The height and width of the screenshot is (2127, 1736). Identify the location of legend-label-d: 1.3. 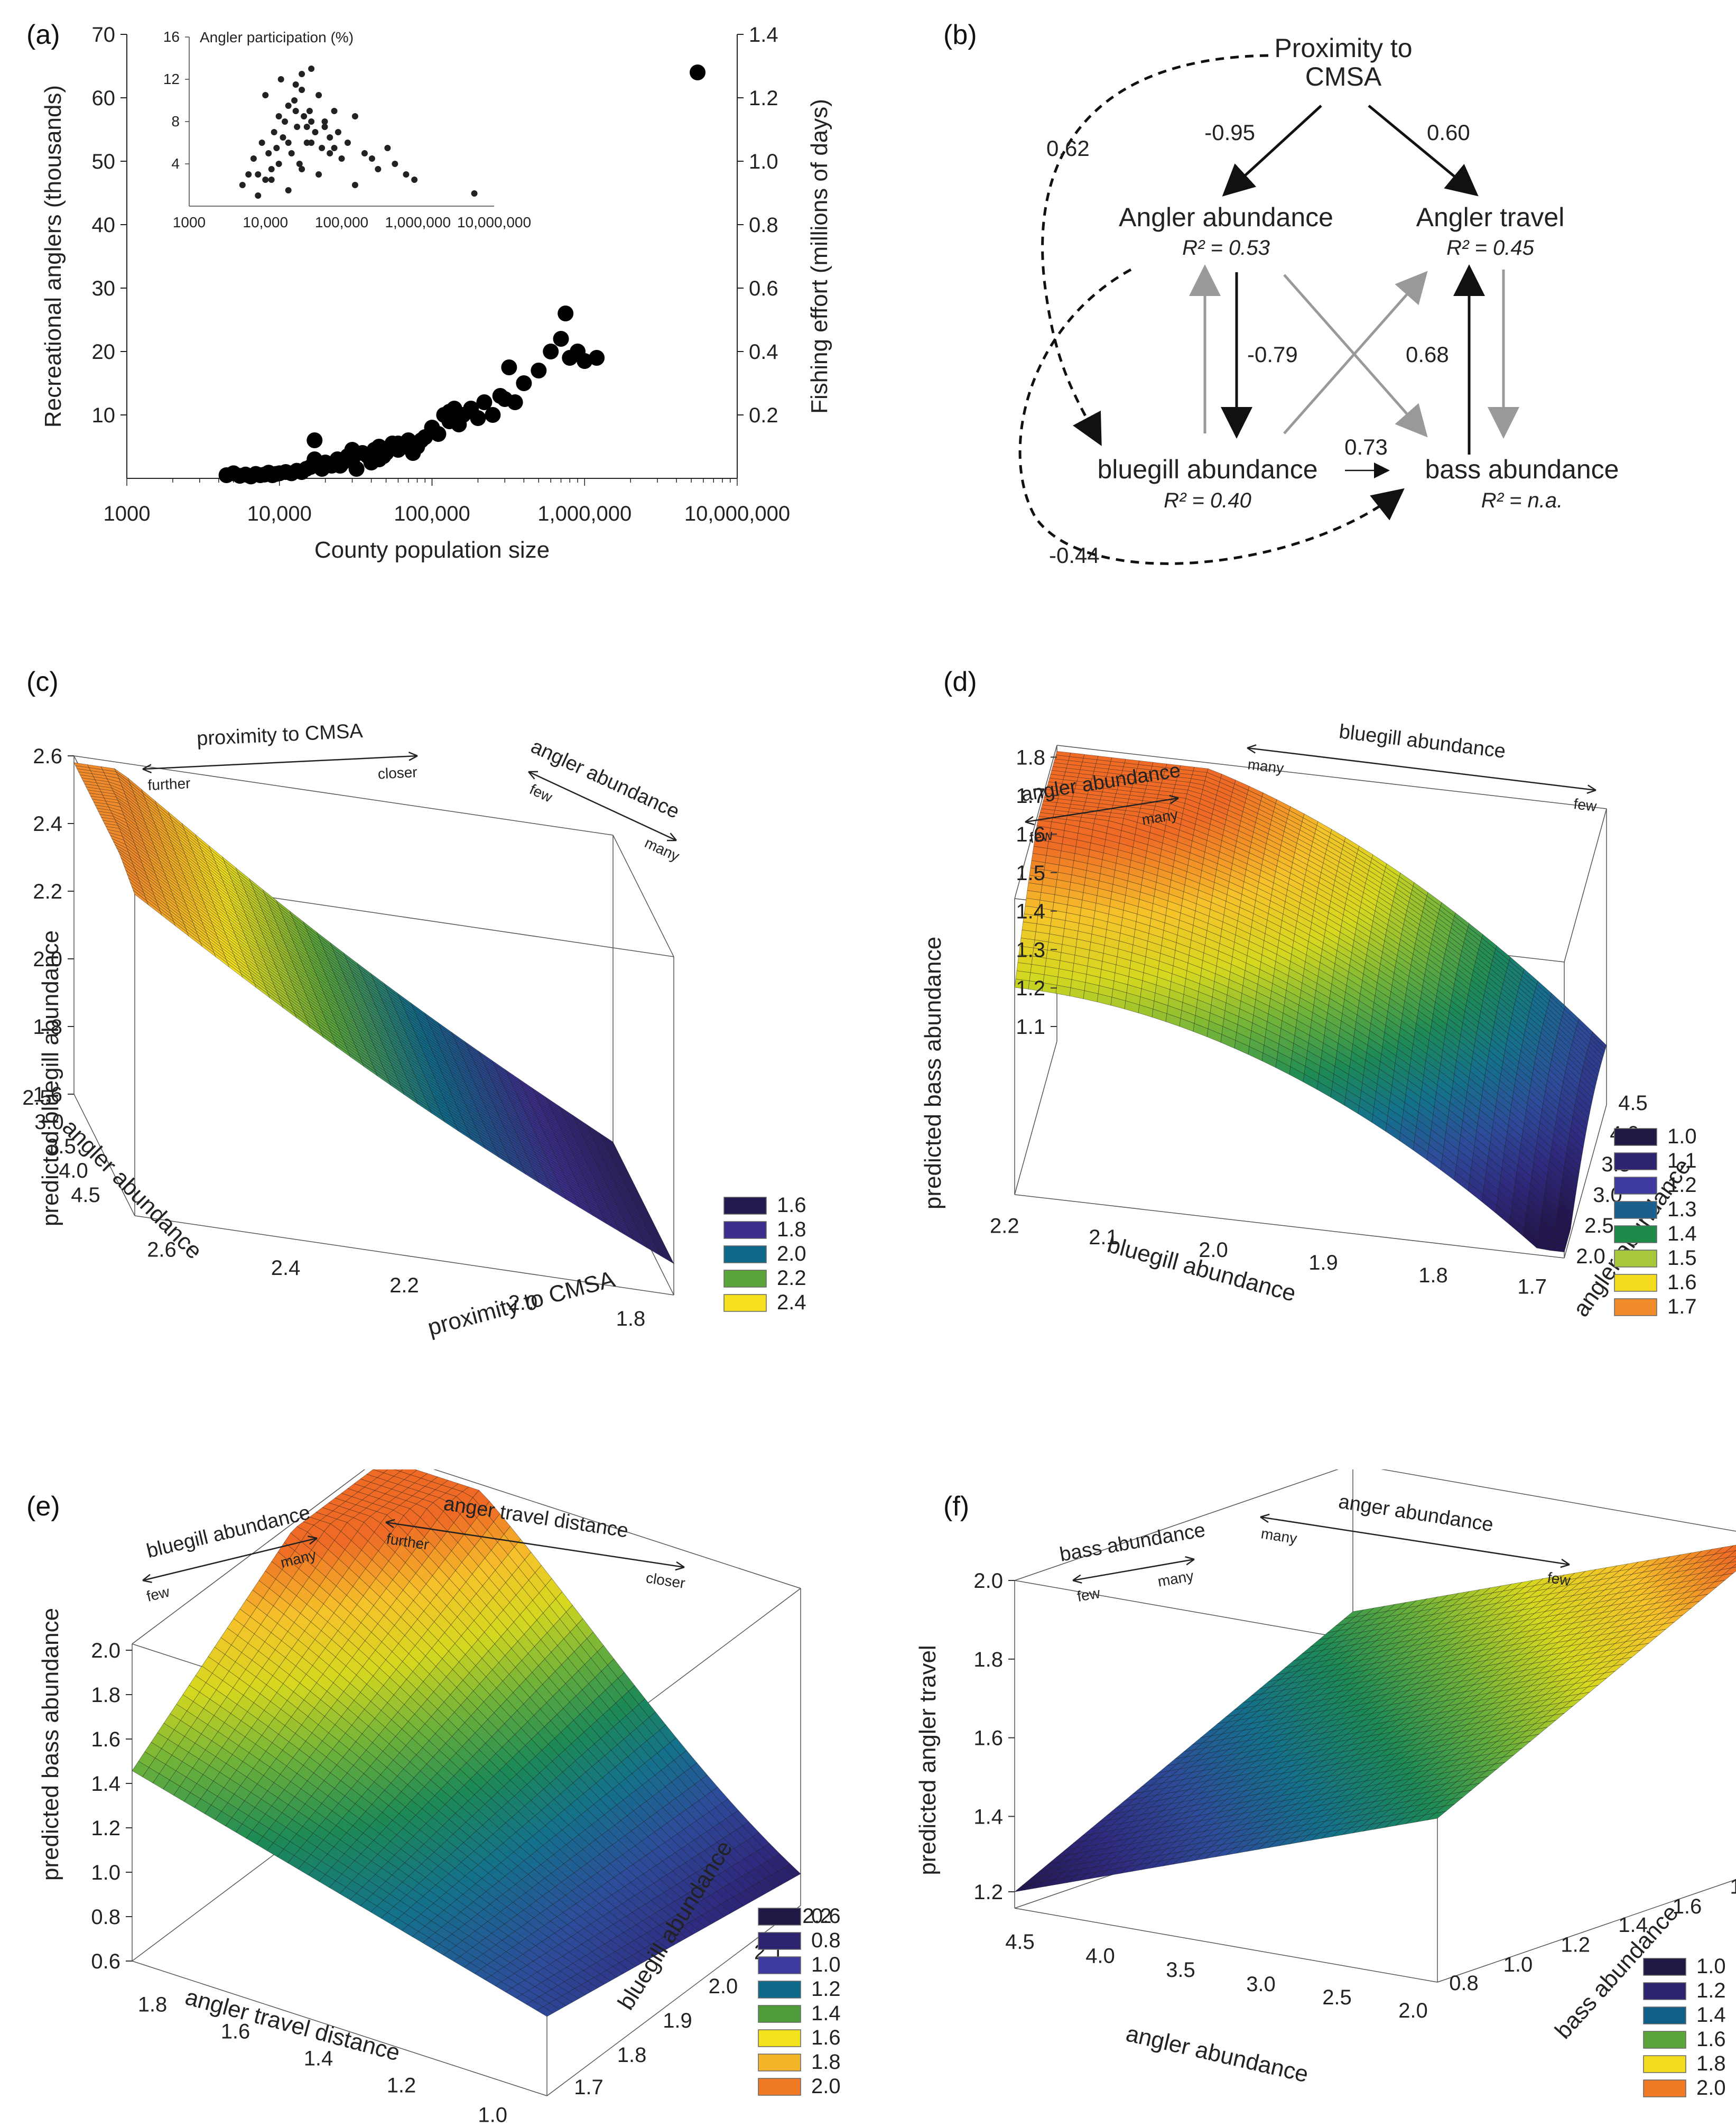
(1682, 1209).